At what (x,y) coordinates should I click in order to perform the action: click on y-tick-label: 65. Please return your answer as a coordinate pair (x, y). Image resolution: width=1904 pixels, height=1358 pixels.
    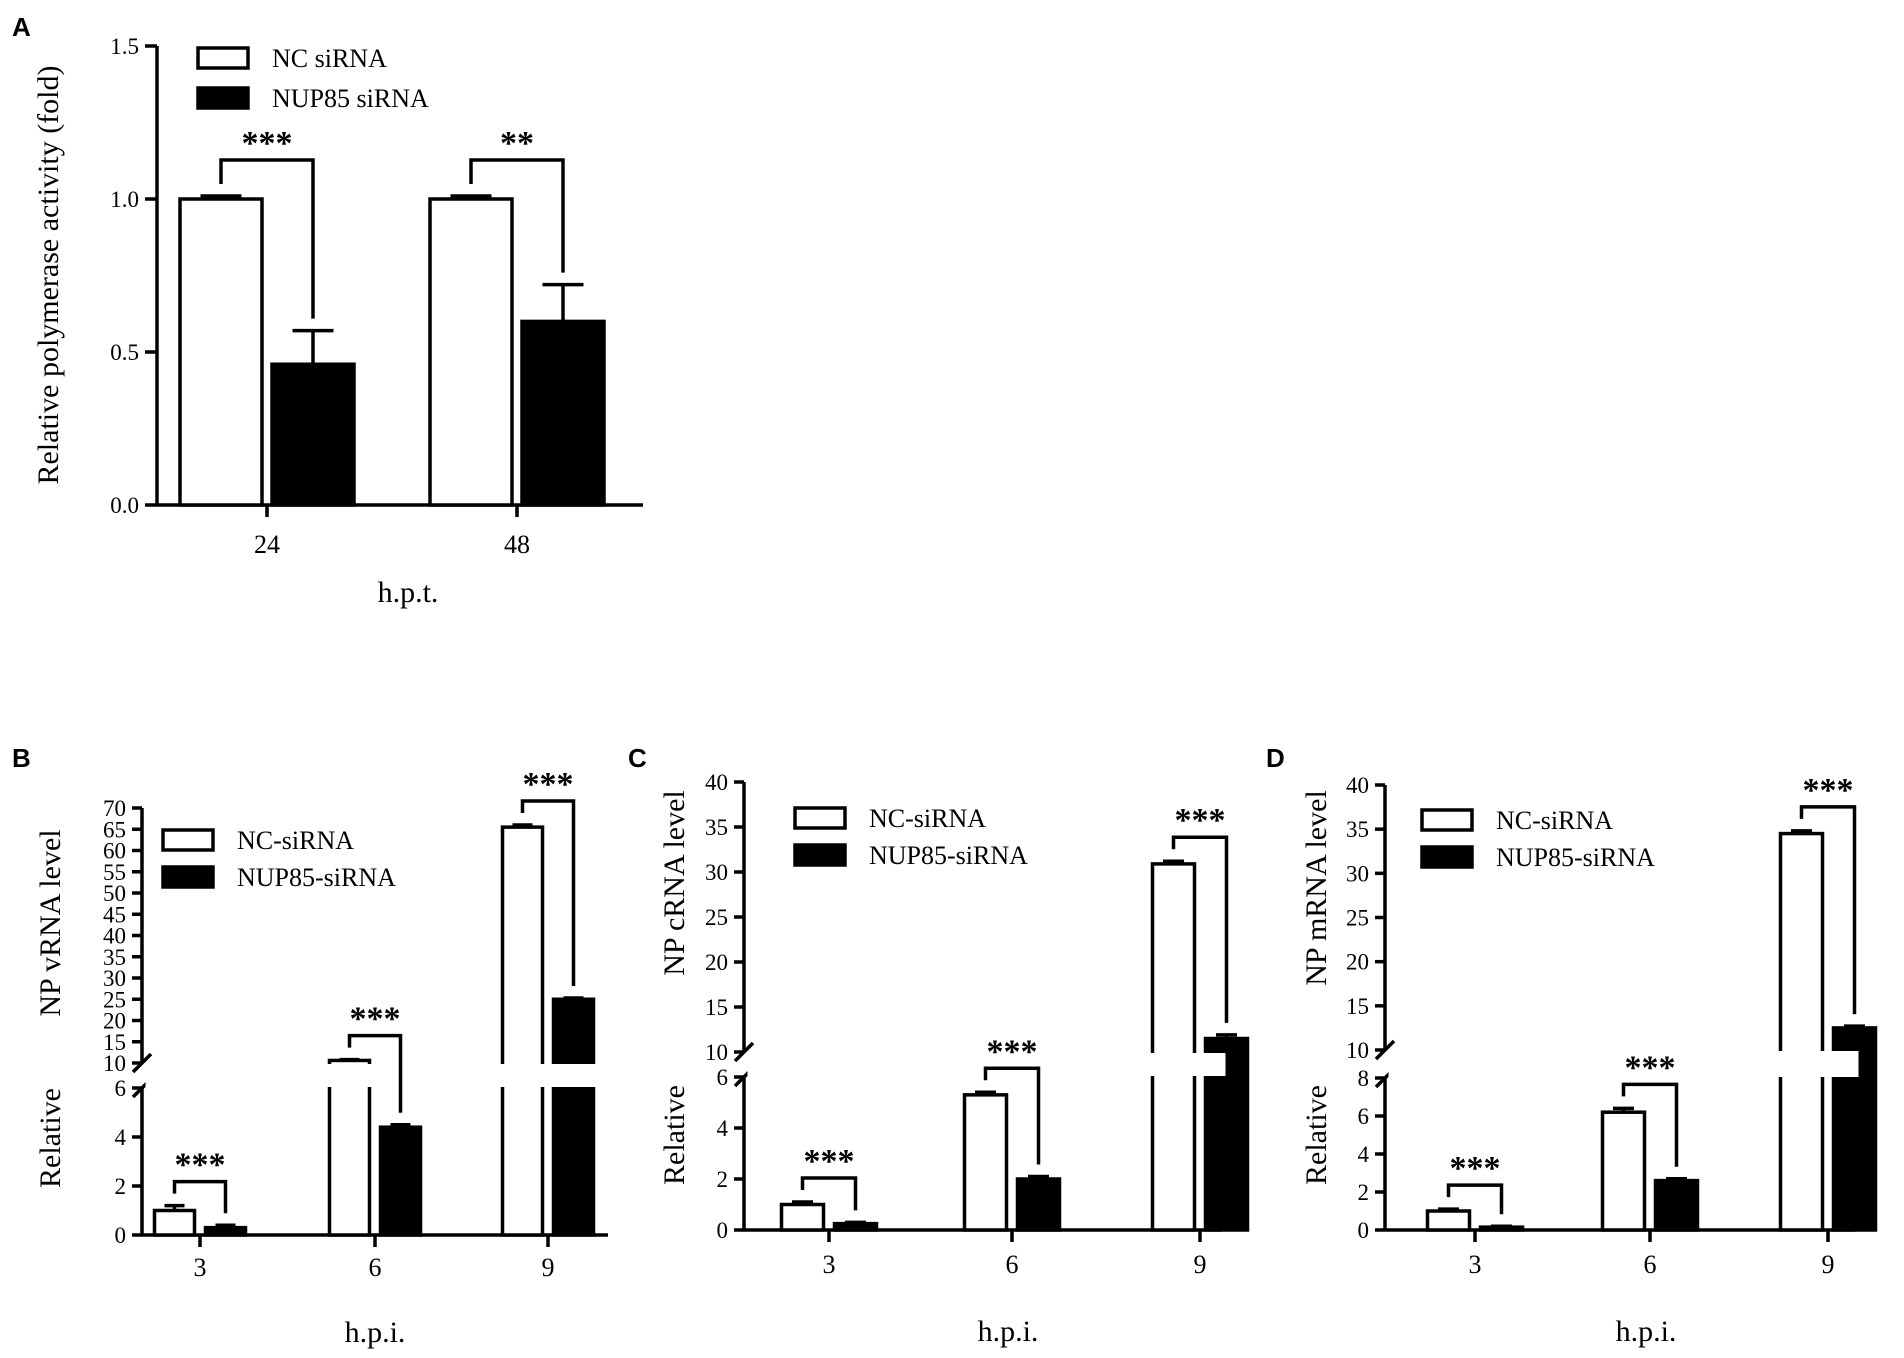
    Looking at the image, I should click on (114, 829).